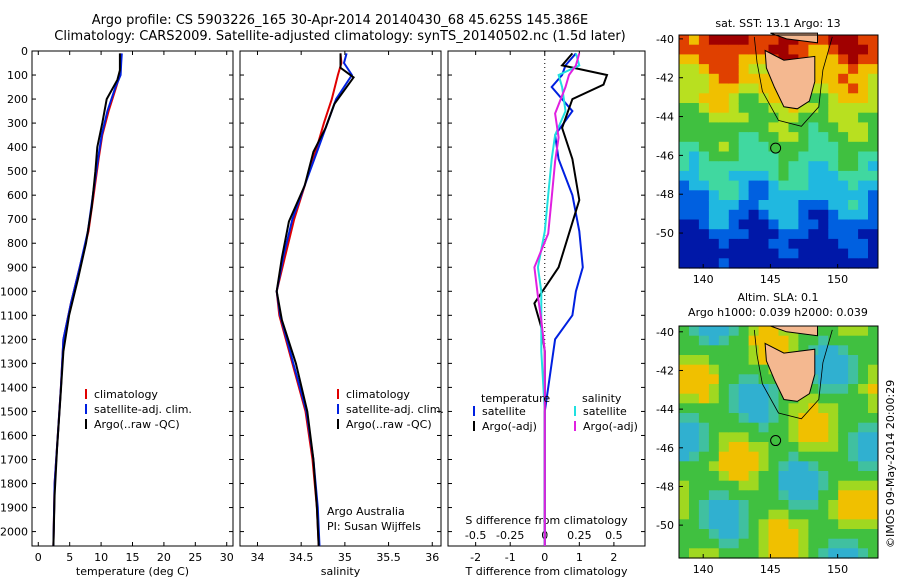  What do you see at coordinates (793, 374) in the screenshot?
I see `depth-contour` at bounding box center [793, 374].